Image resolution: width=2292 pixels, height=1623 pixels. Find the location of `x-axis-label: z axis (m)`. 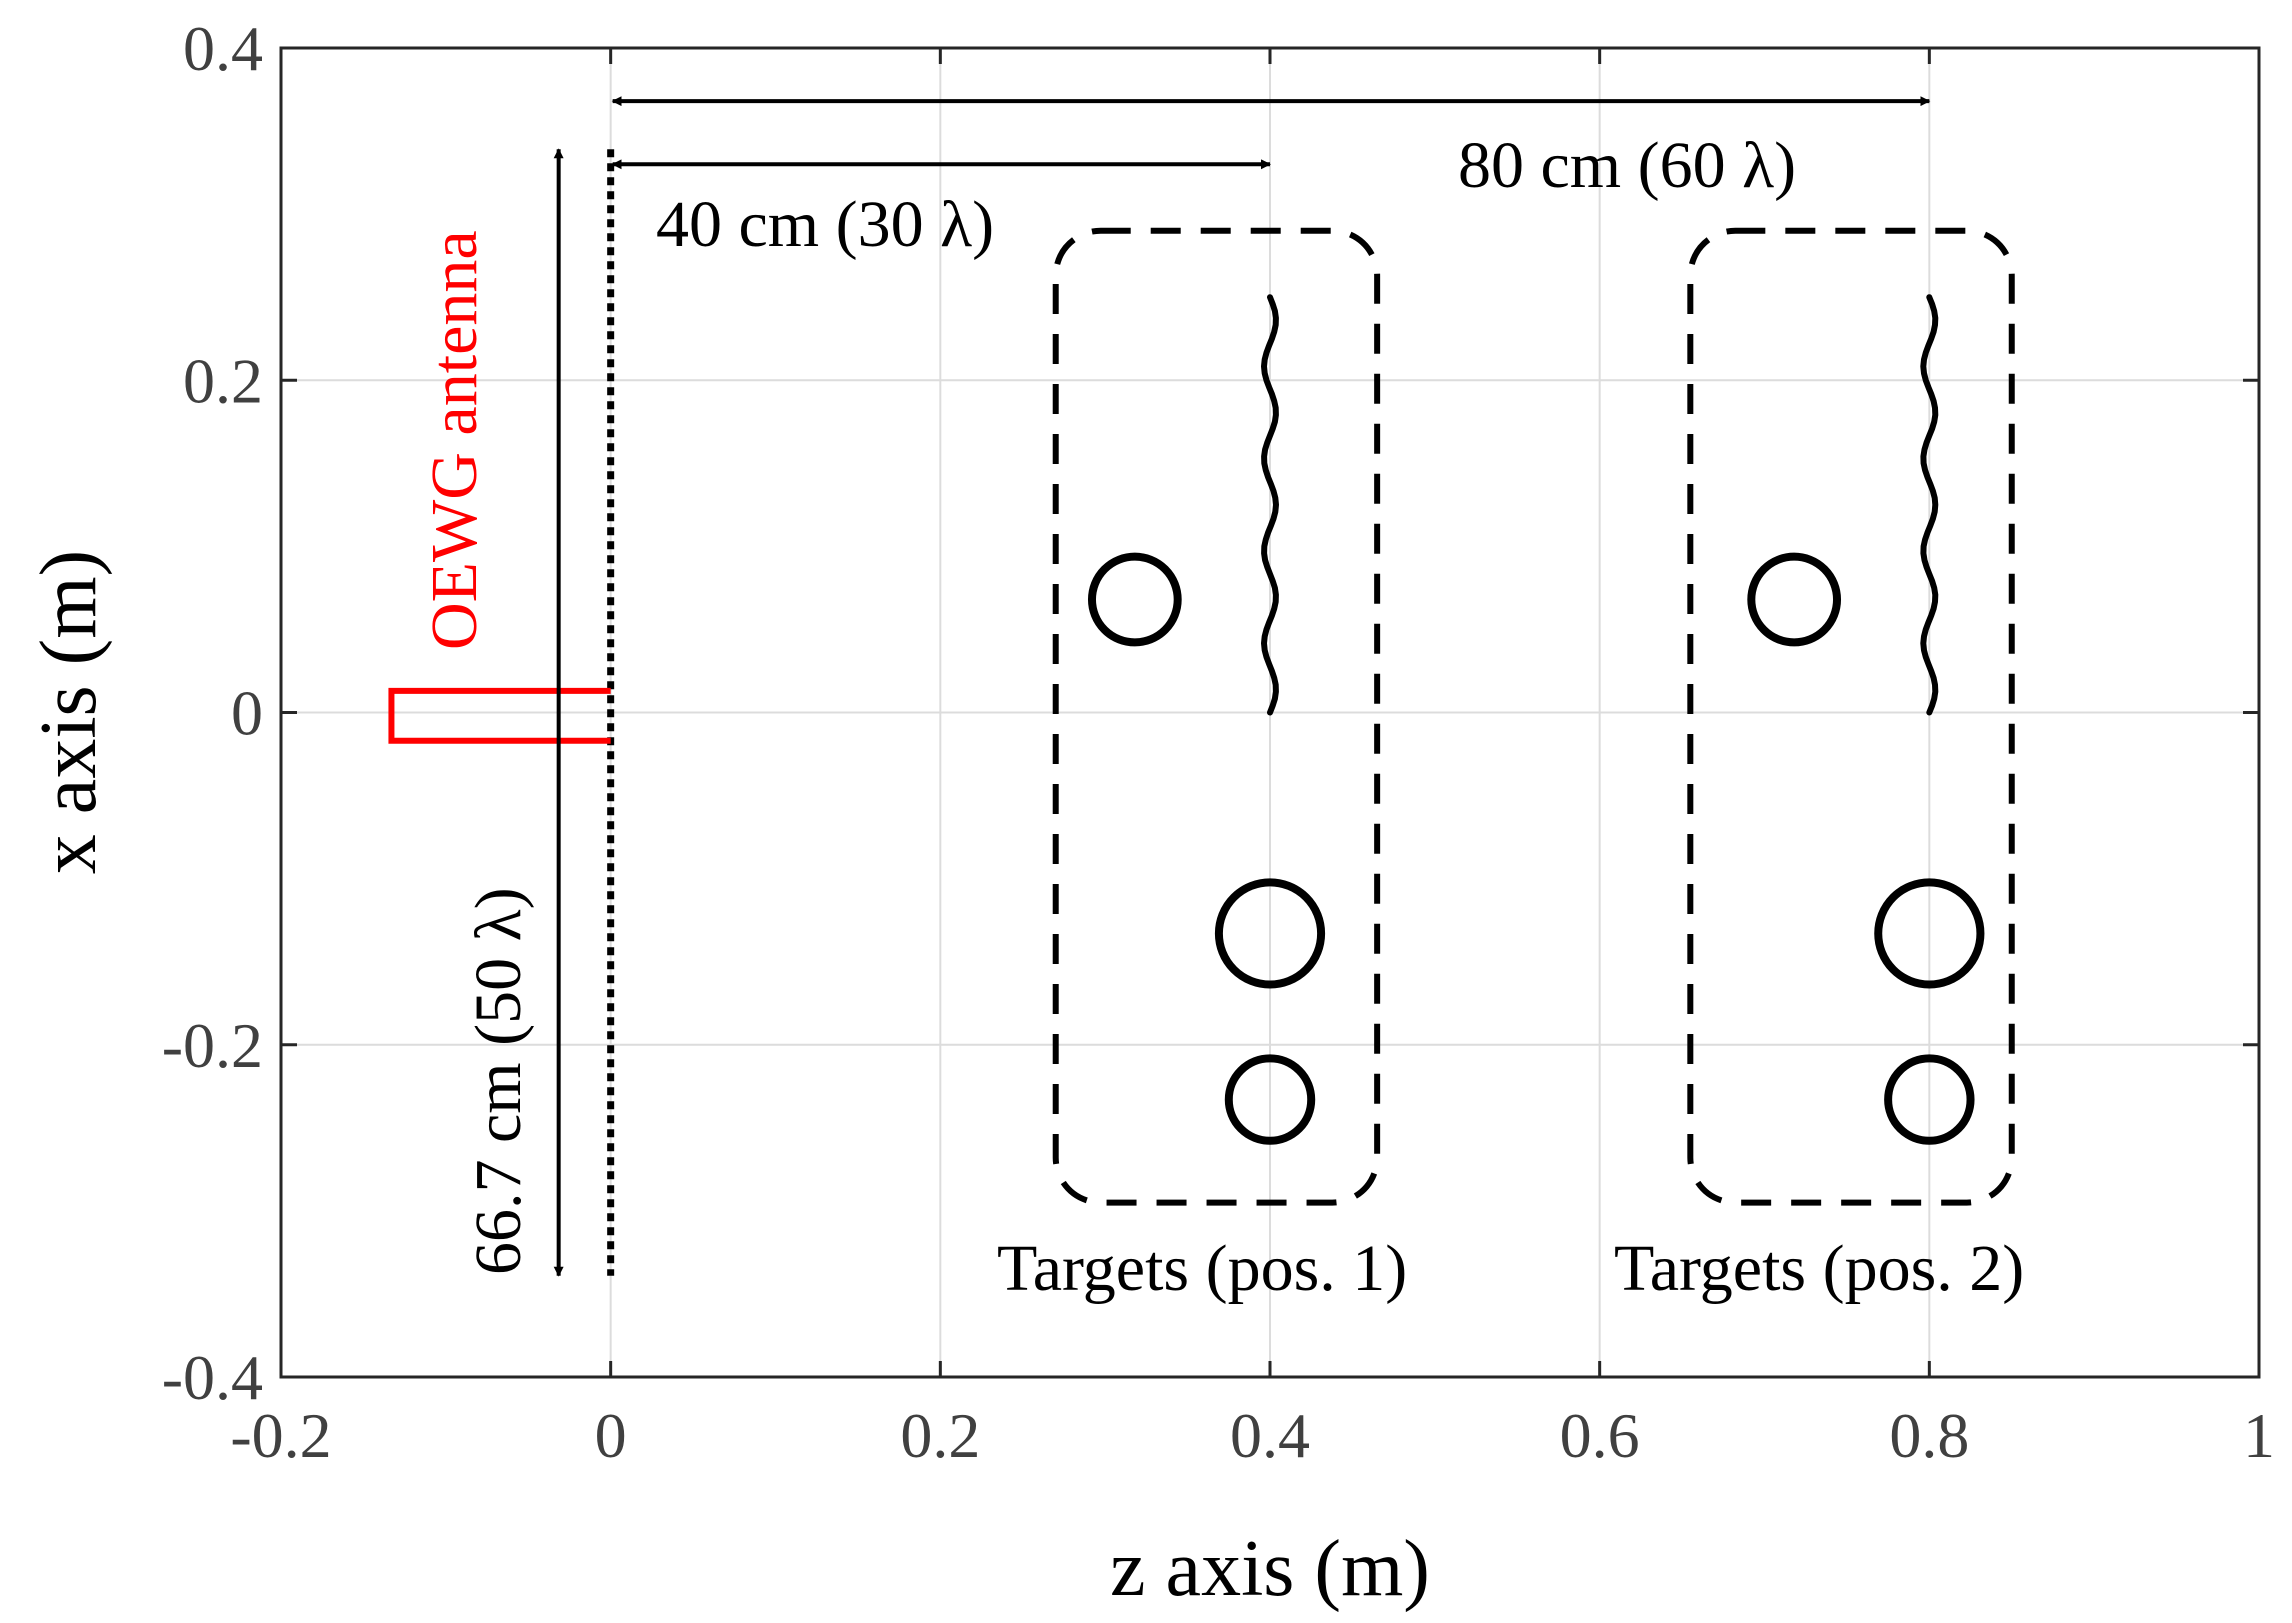

x-axis-label: z axis (m) is located at coordinates (1270, 1569).